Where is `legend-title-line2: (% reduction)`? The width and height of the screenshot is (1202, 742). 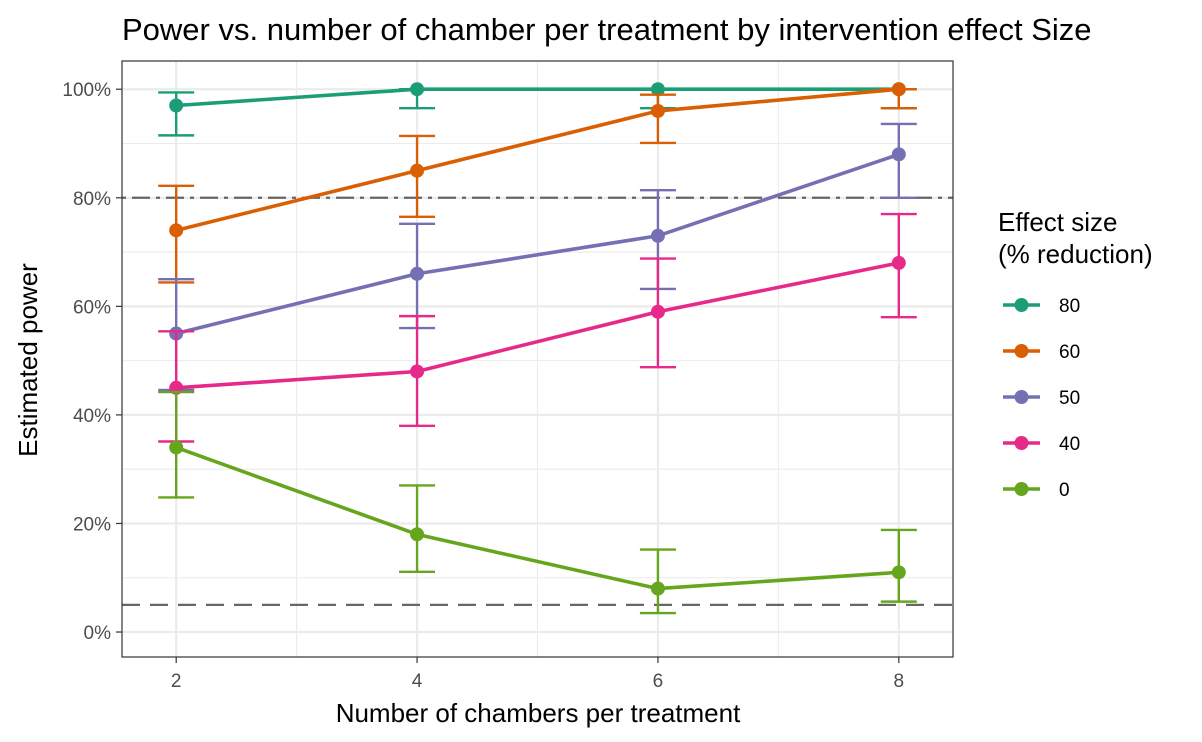
legend-title-line2: (% reduction) is located at coordinates (1075, 254).